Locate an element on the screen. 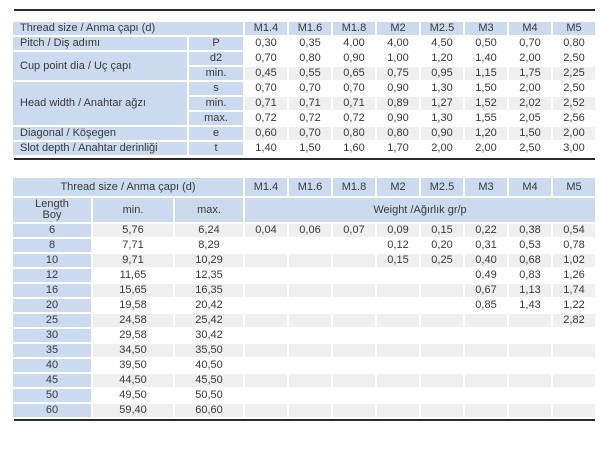 The image size is (600, 450). weight-header-label: Thread size / Anma çapı (d) is located at coordinates (128, 187).